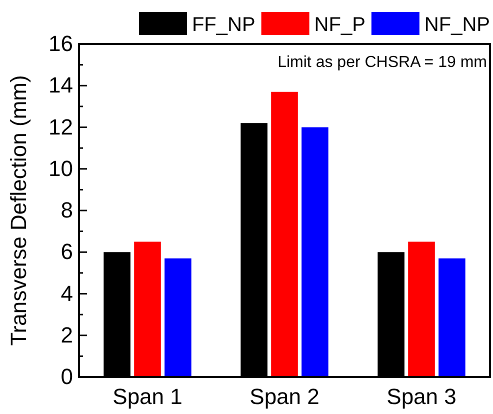 This screenshot has height=414, width=493. I want to click on annotation: Limit as per CHSRA = 19 mm, so click(382, 62).